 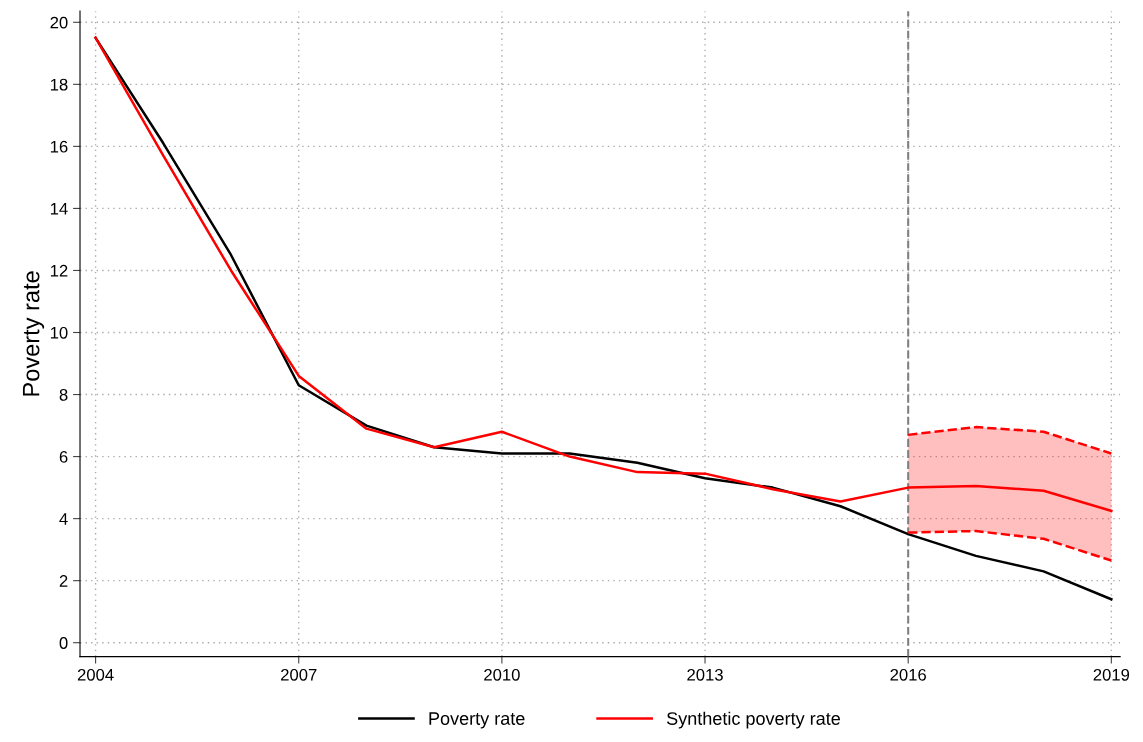 I want to click on legend-label: Synthetic poverty rate, so click(x=753, y=720).